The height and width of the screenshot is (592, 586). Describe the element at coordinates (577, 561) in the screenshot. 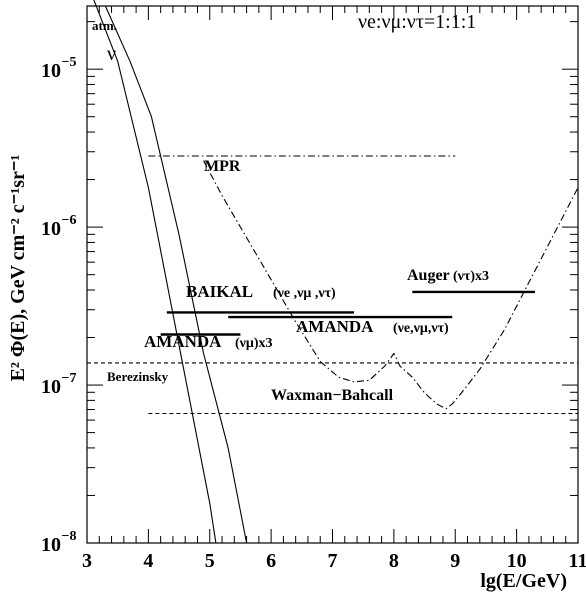

I see `x-tick-label: 11` at that location.